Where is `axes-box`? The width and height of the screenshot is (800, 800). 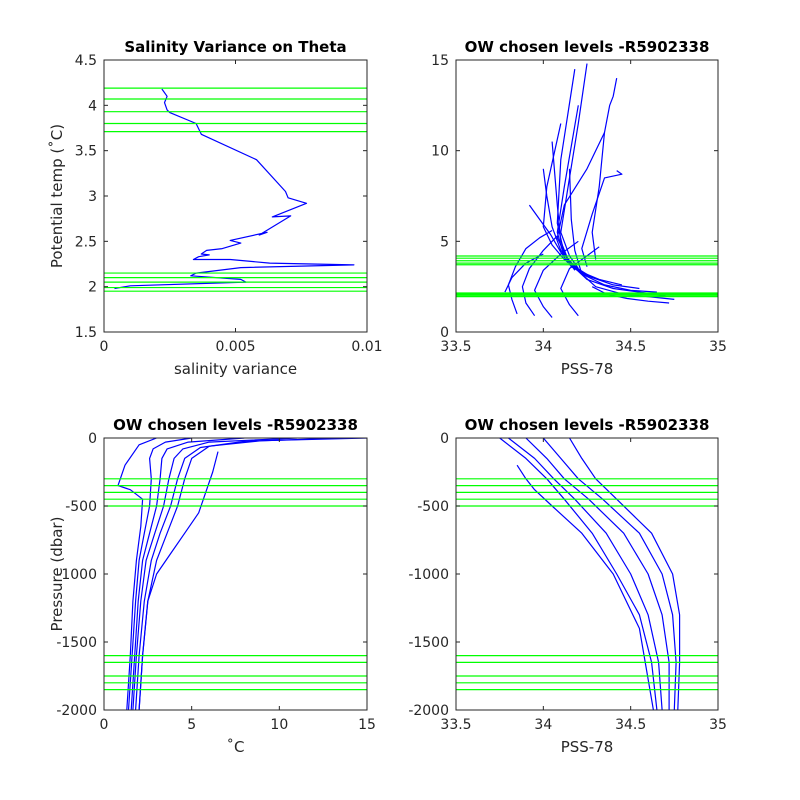
axes-box is located at coordinates (587, 196).